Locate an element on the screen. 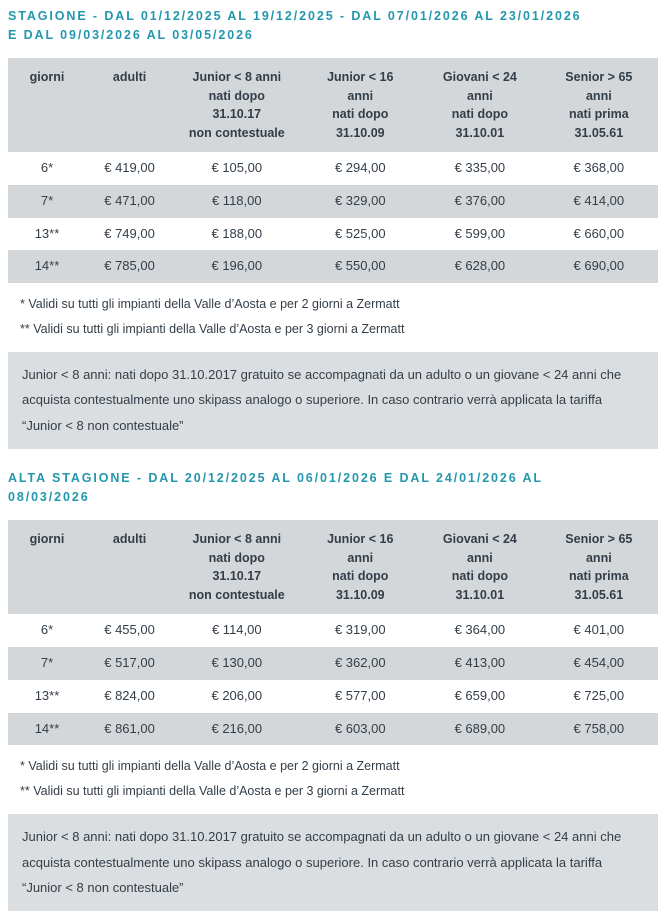  price-cell: € 689,00 is located at coordinates (480, 729).